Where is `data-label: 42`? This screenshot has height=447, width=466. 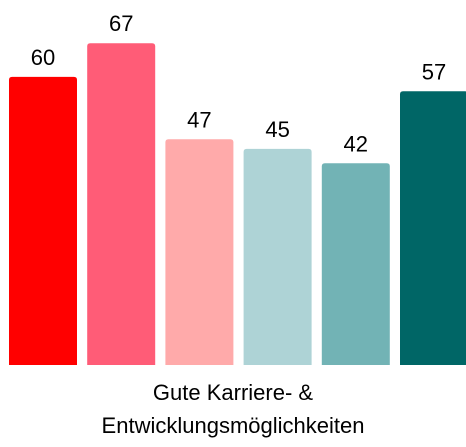 data-label: 42 is located at coordinates (356, 143).